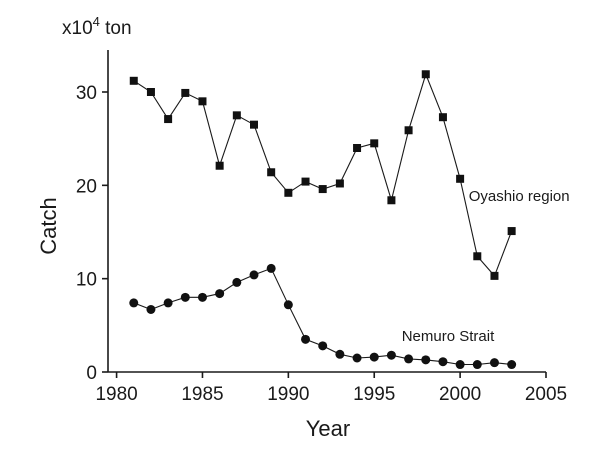 The image size is (600, 454). What do you see at coordinates (86, 280) in the screenshot?
I see `y-tick-label-10: 10` at bounding box center [86, 280].